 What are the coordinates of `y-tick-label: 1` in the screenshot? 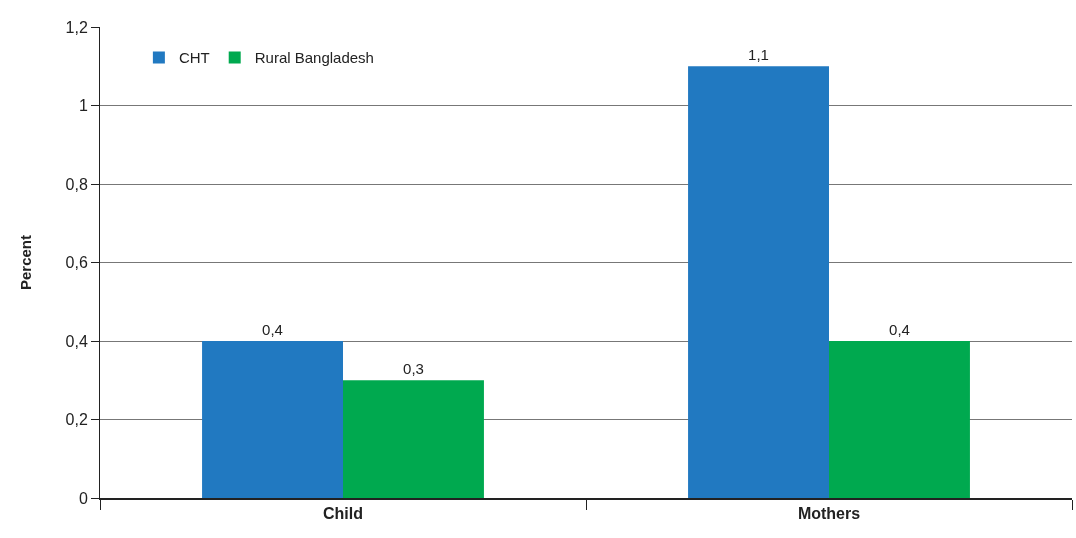 It's located at (83, 106).